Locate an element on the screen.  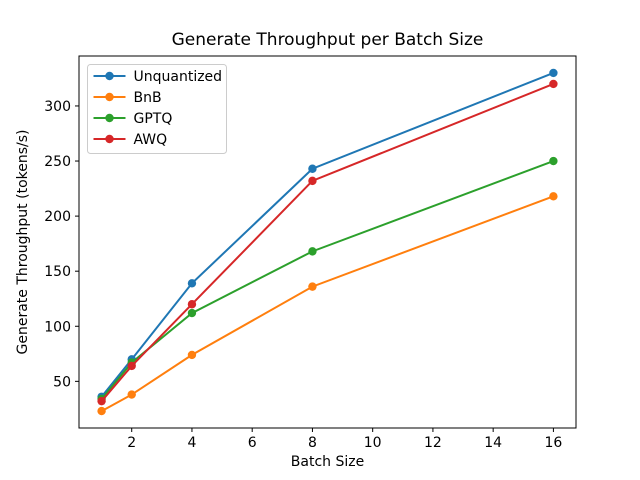
x-tick-label: 12 is located at coordinates (433, 443).